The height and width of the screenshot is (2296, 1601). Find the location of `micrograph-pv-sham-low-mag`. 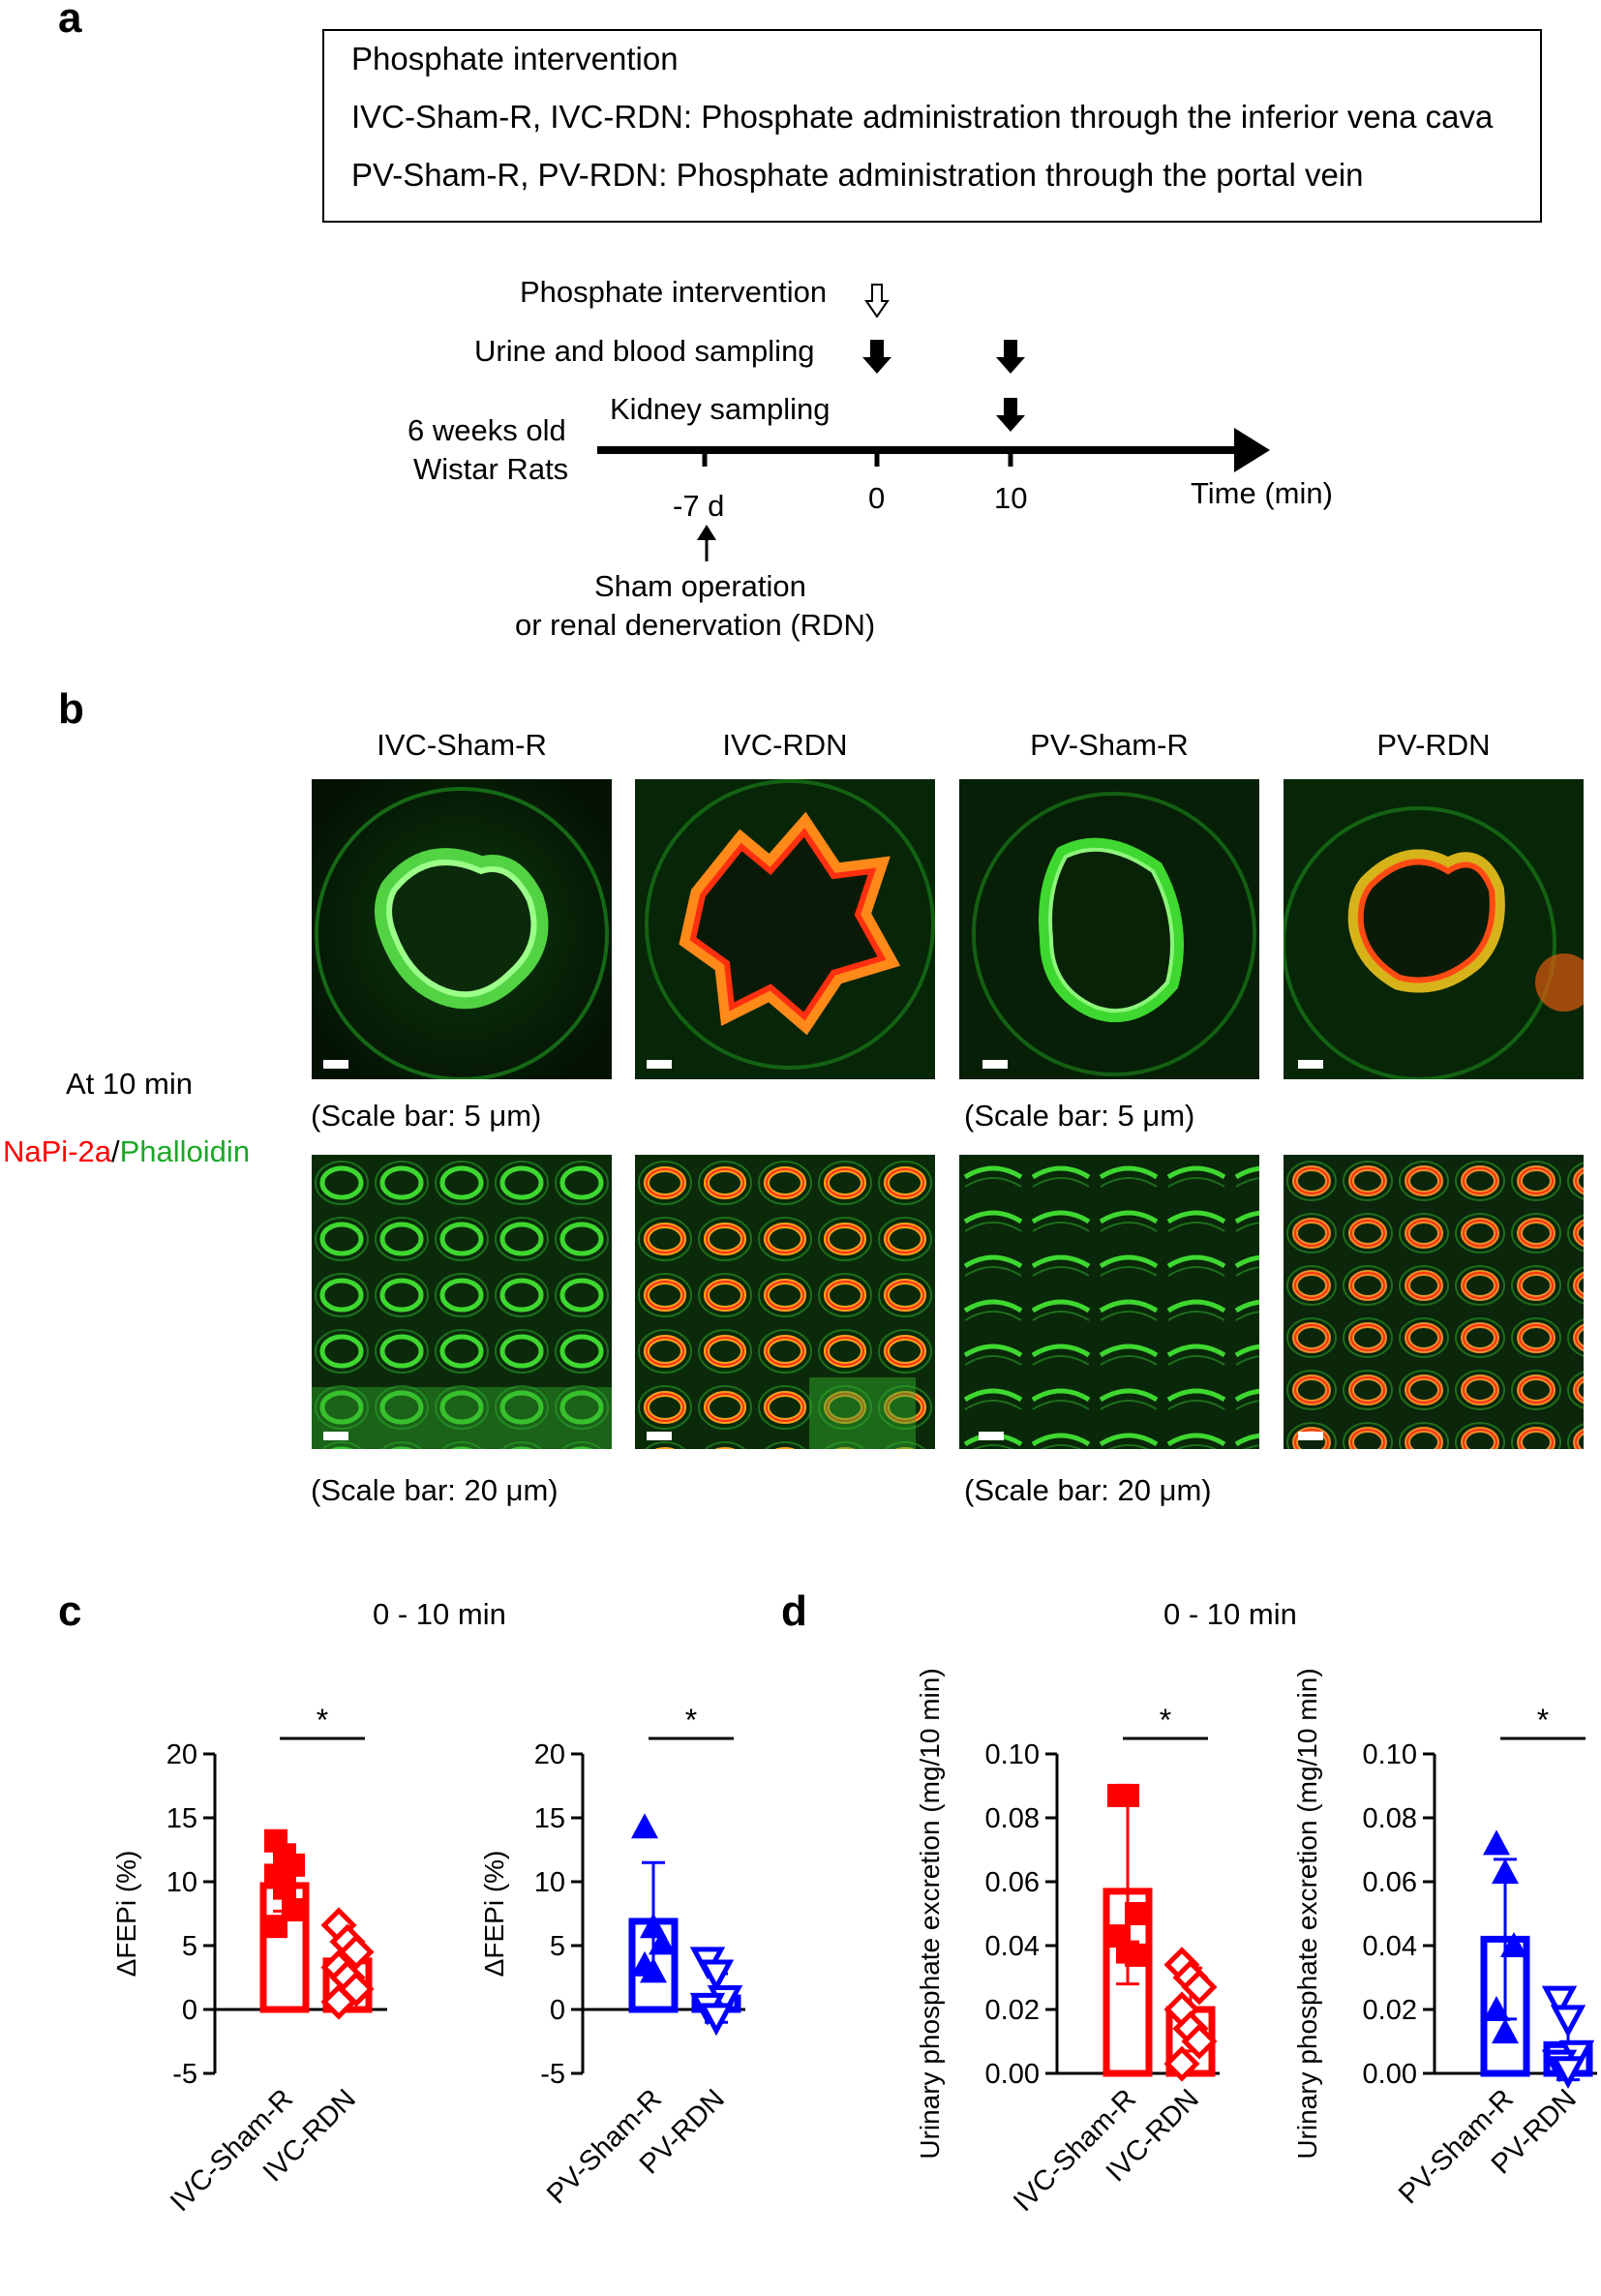

micrograph-pv-sham-low-mag is located at coordinates (1109, 1302).